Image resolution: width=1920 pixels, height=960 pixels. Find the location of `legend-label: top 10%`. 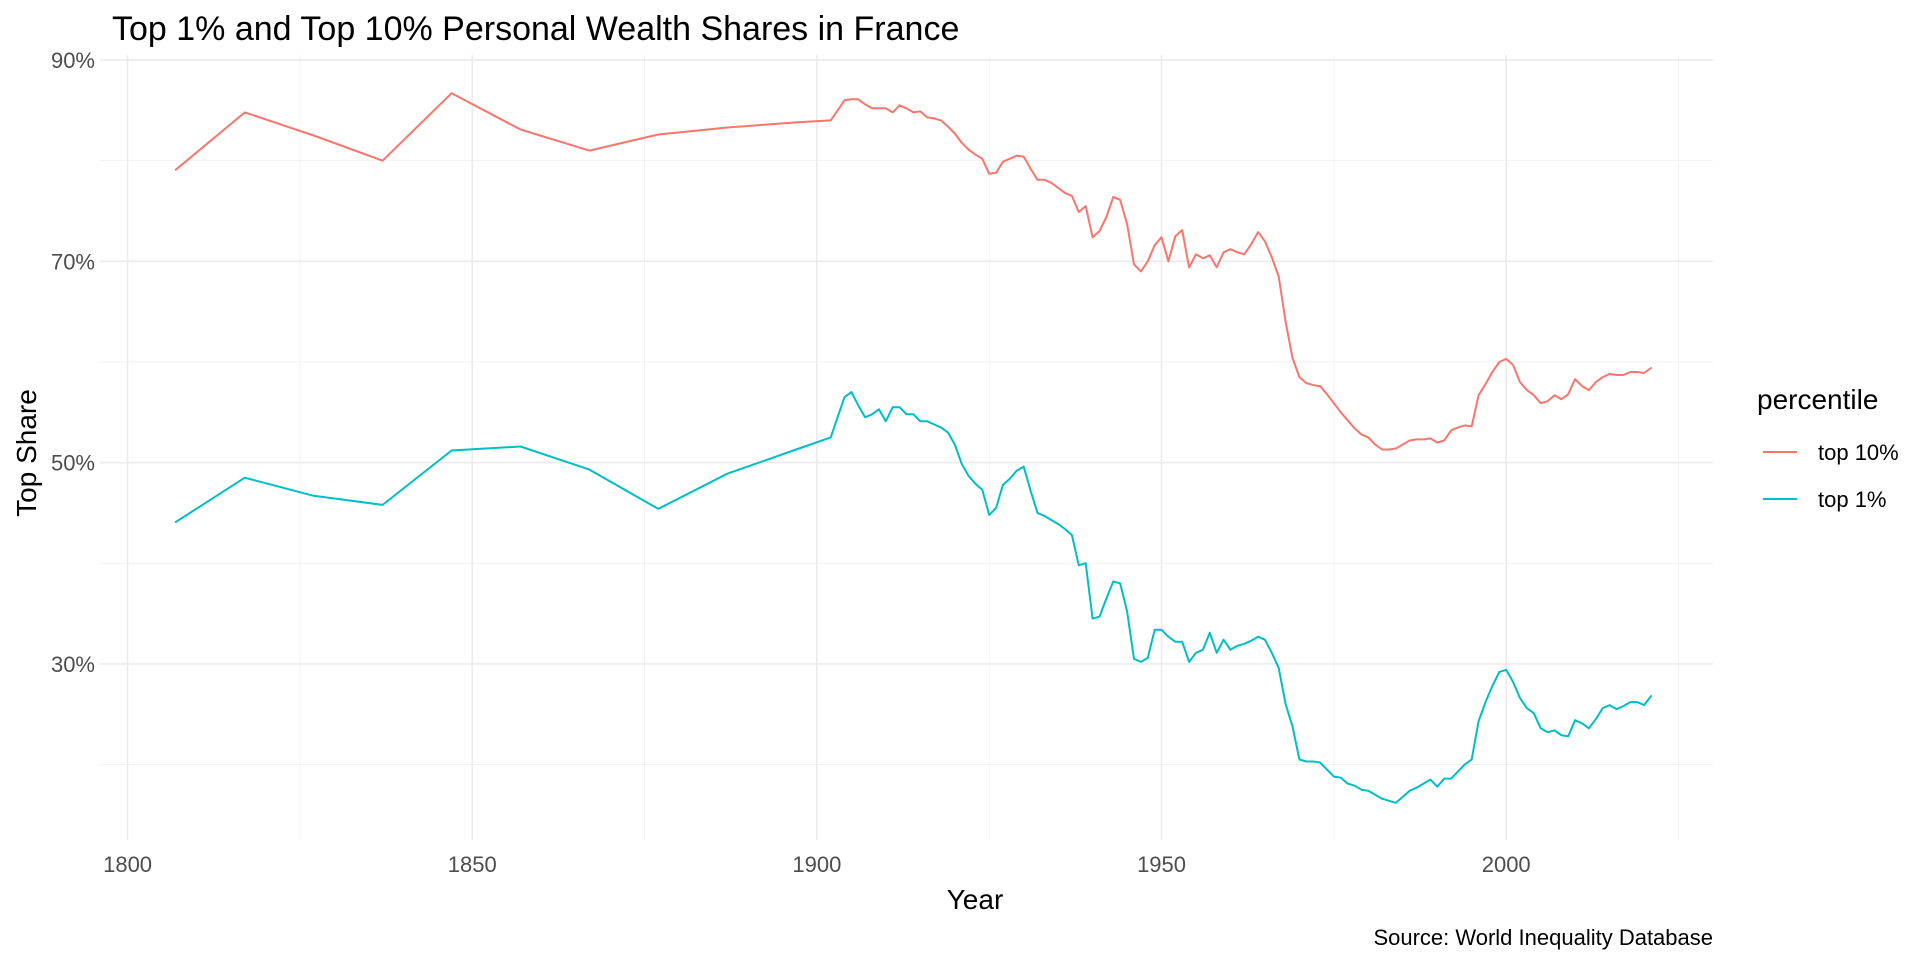

legend-label: top 10% is located at coordinates (1858, 452).